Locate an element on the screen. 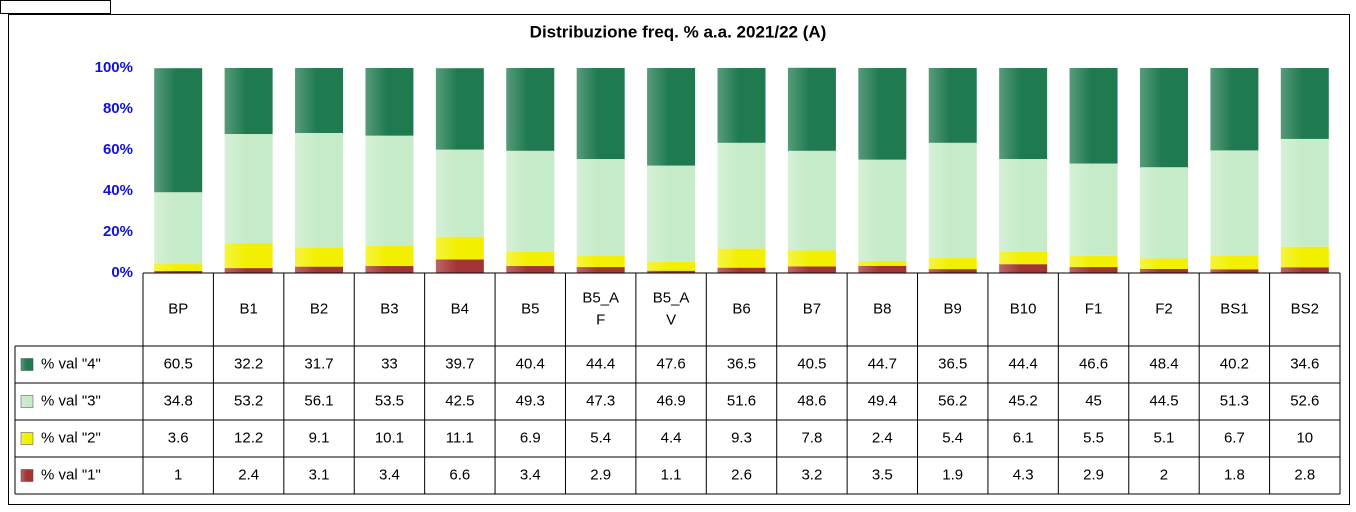  table-value: 47.3 is located at coordinates (600, 400).